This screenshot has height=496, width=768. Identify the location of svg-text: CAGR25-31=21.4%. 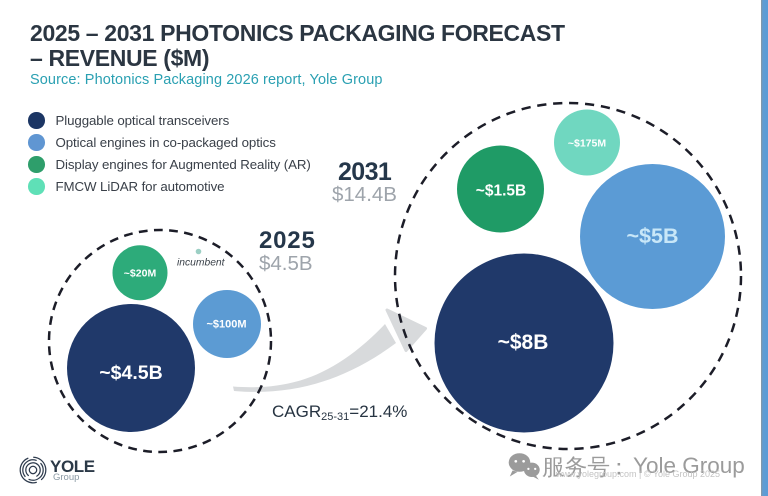
(339, 412).